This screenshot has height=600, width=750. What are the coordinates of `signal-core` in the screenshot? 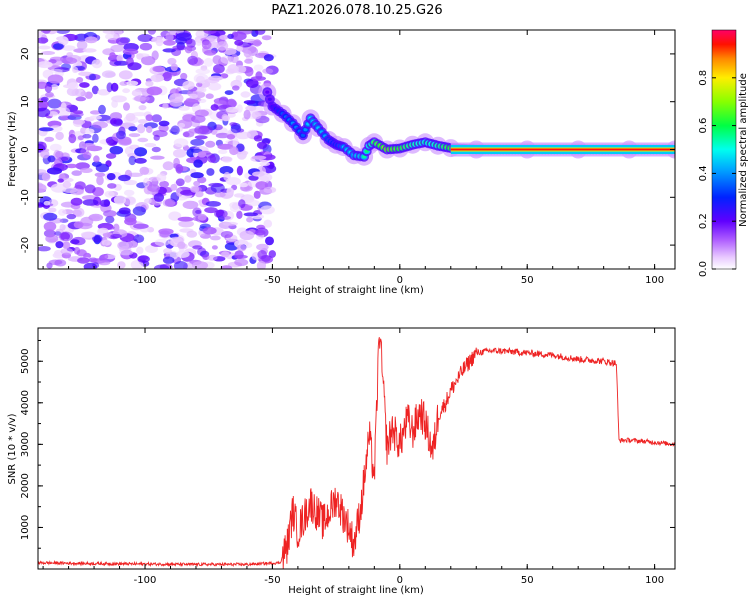 It's located at (267, 92).